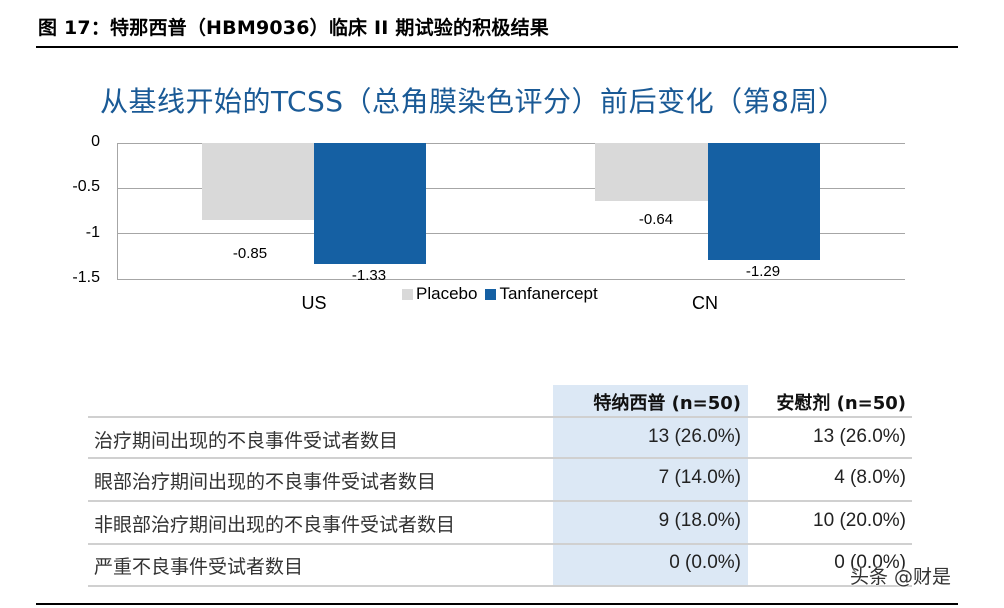  Describe the element at coordinates (764, 201) in the screenshot. I see `bar-cn-tanfanercept` at that location.